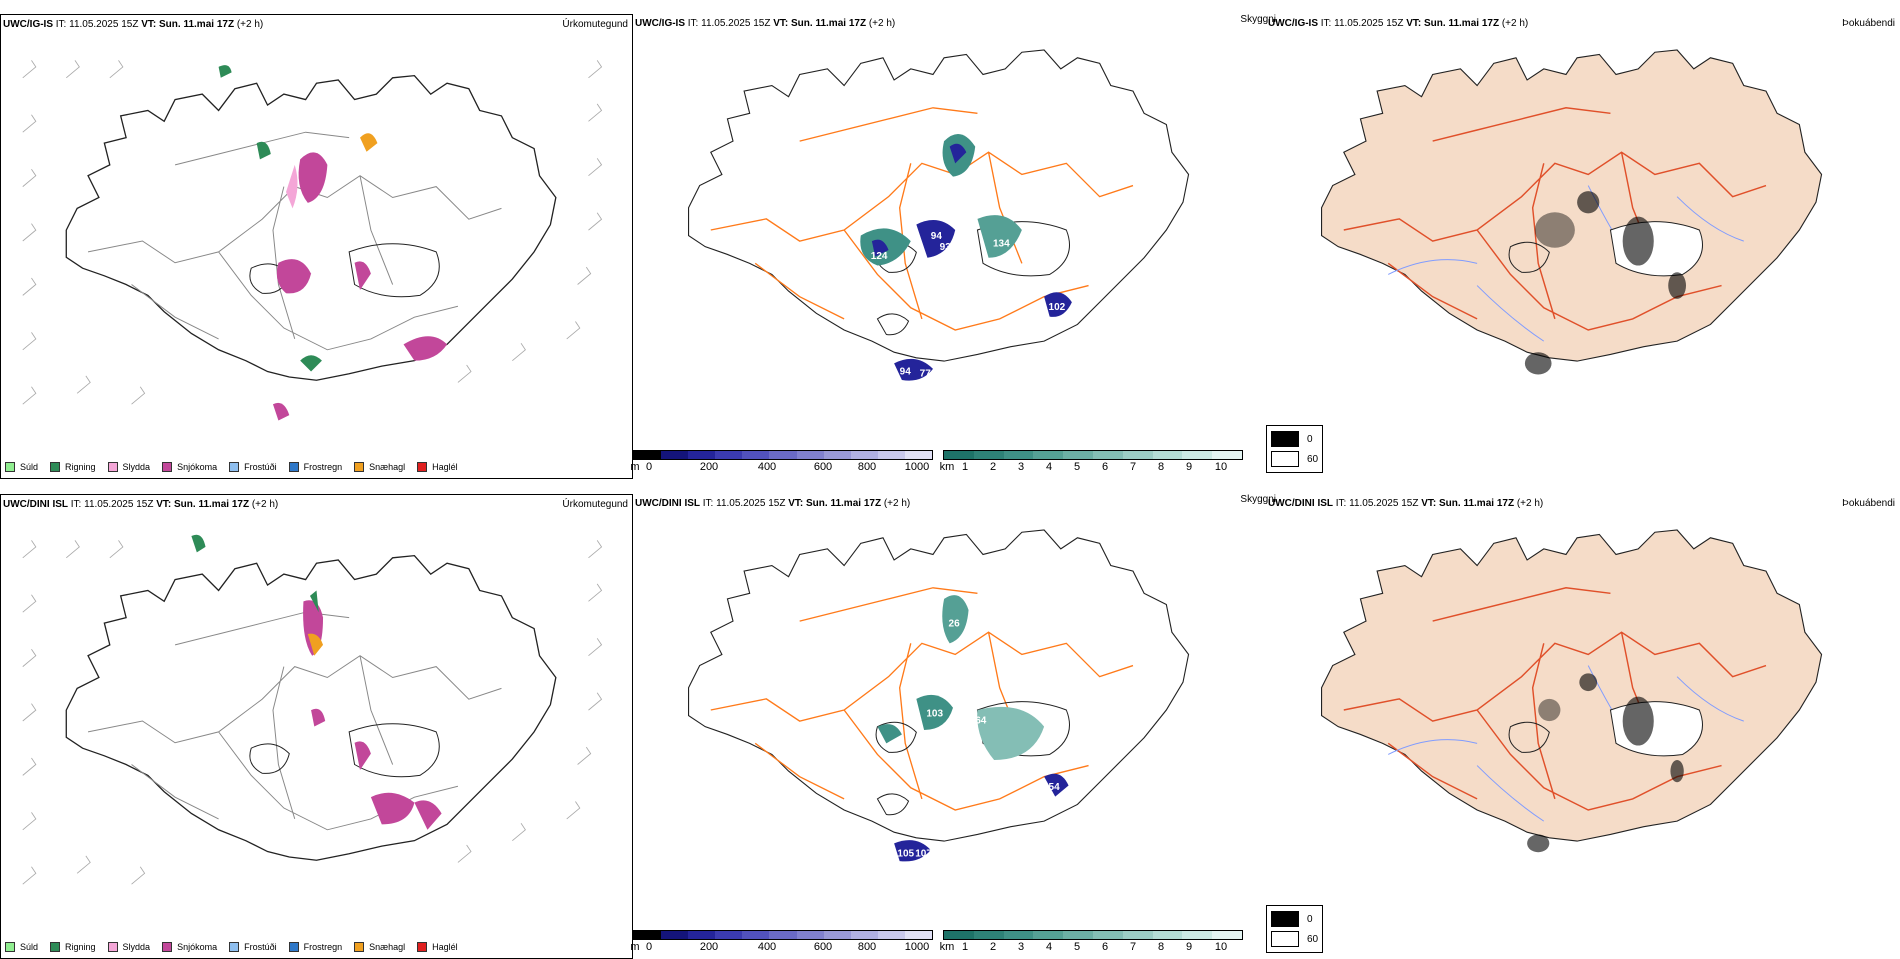  What do you see at coordinates (1055, 787) in the screenshot?
I see `map-value-label: 54` at bounding box center [1055, 787].